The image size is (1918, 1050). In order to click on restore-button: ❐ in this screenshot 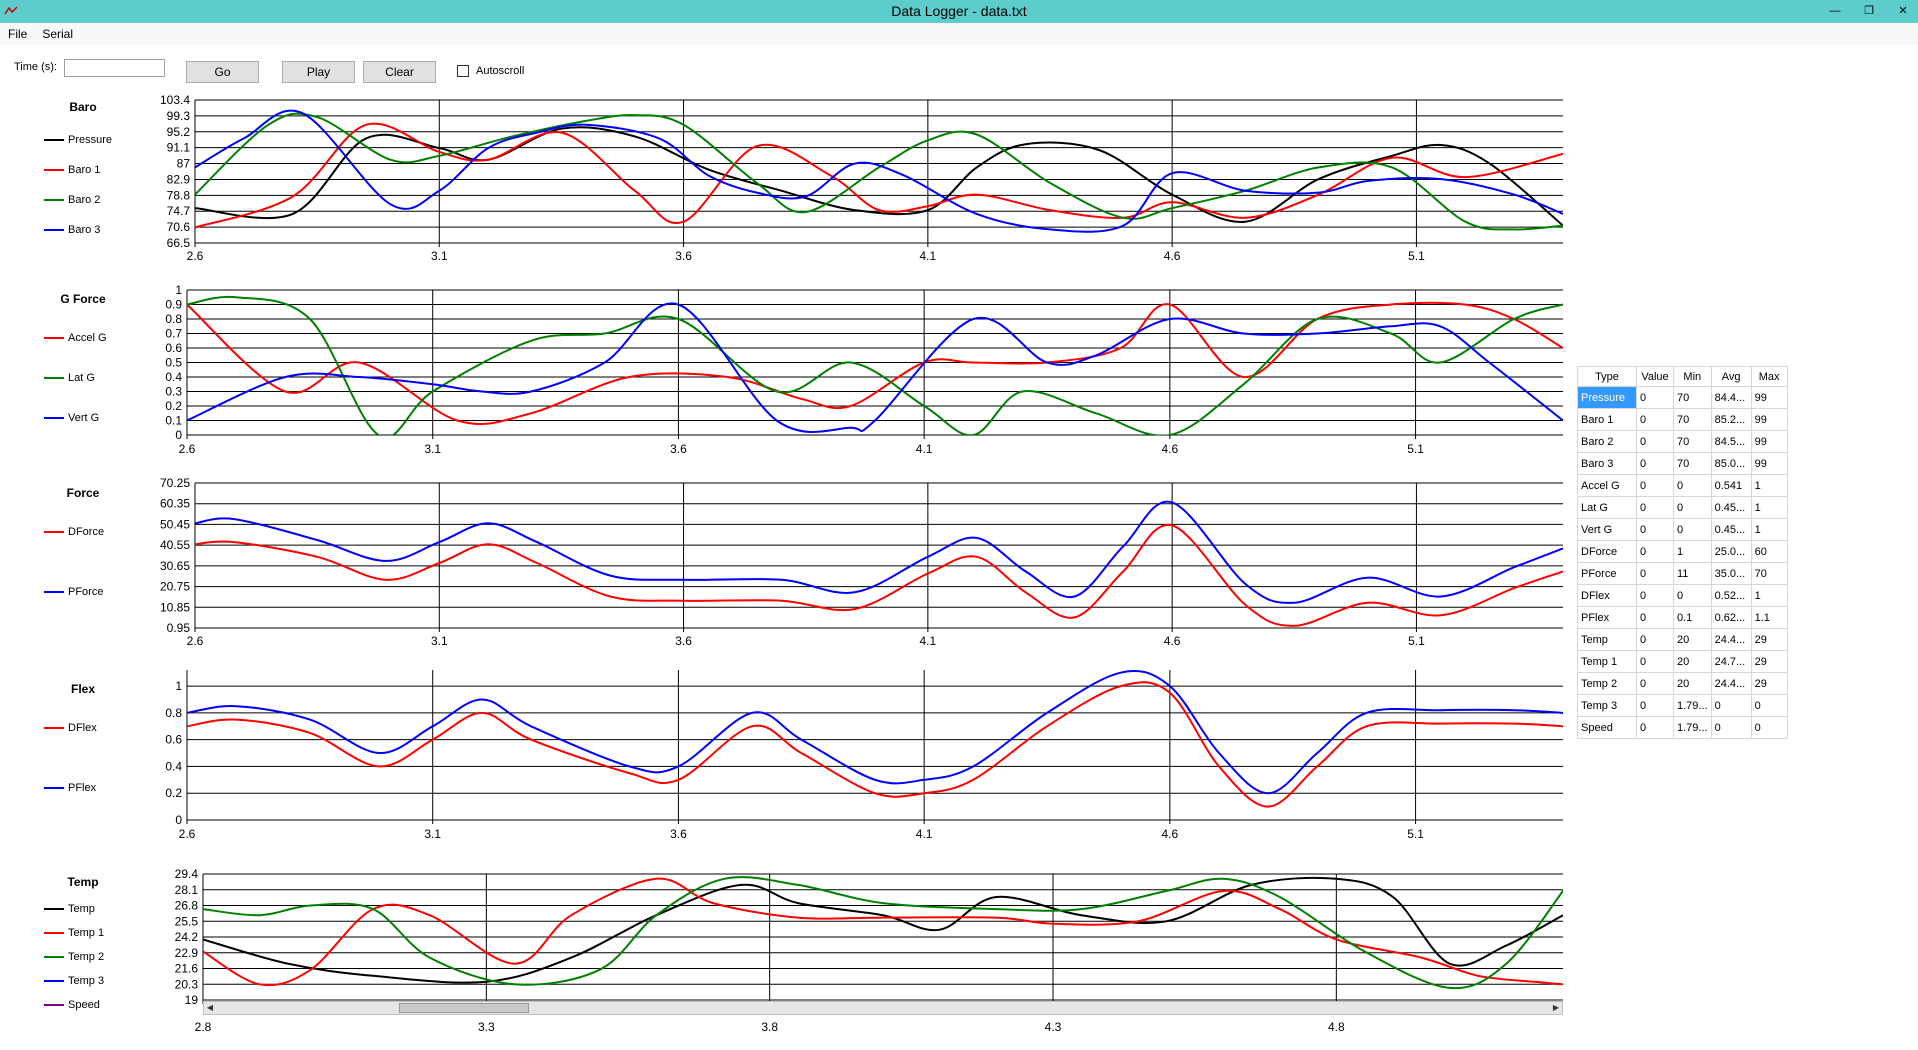, I will do `click(1869, 11)`.